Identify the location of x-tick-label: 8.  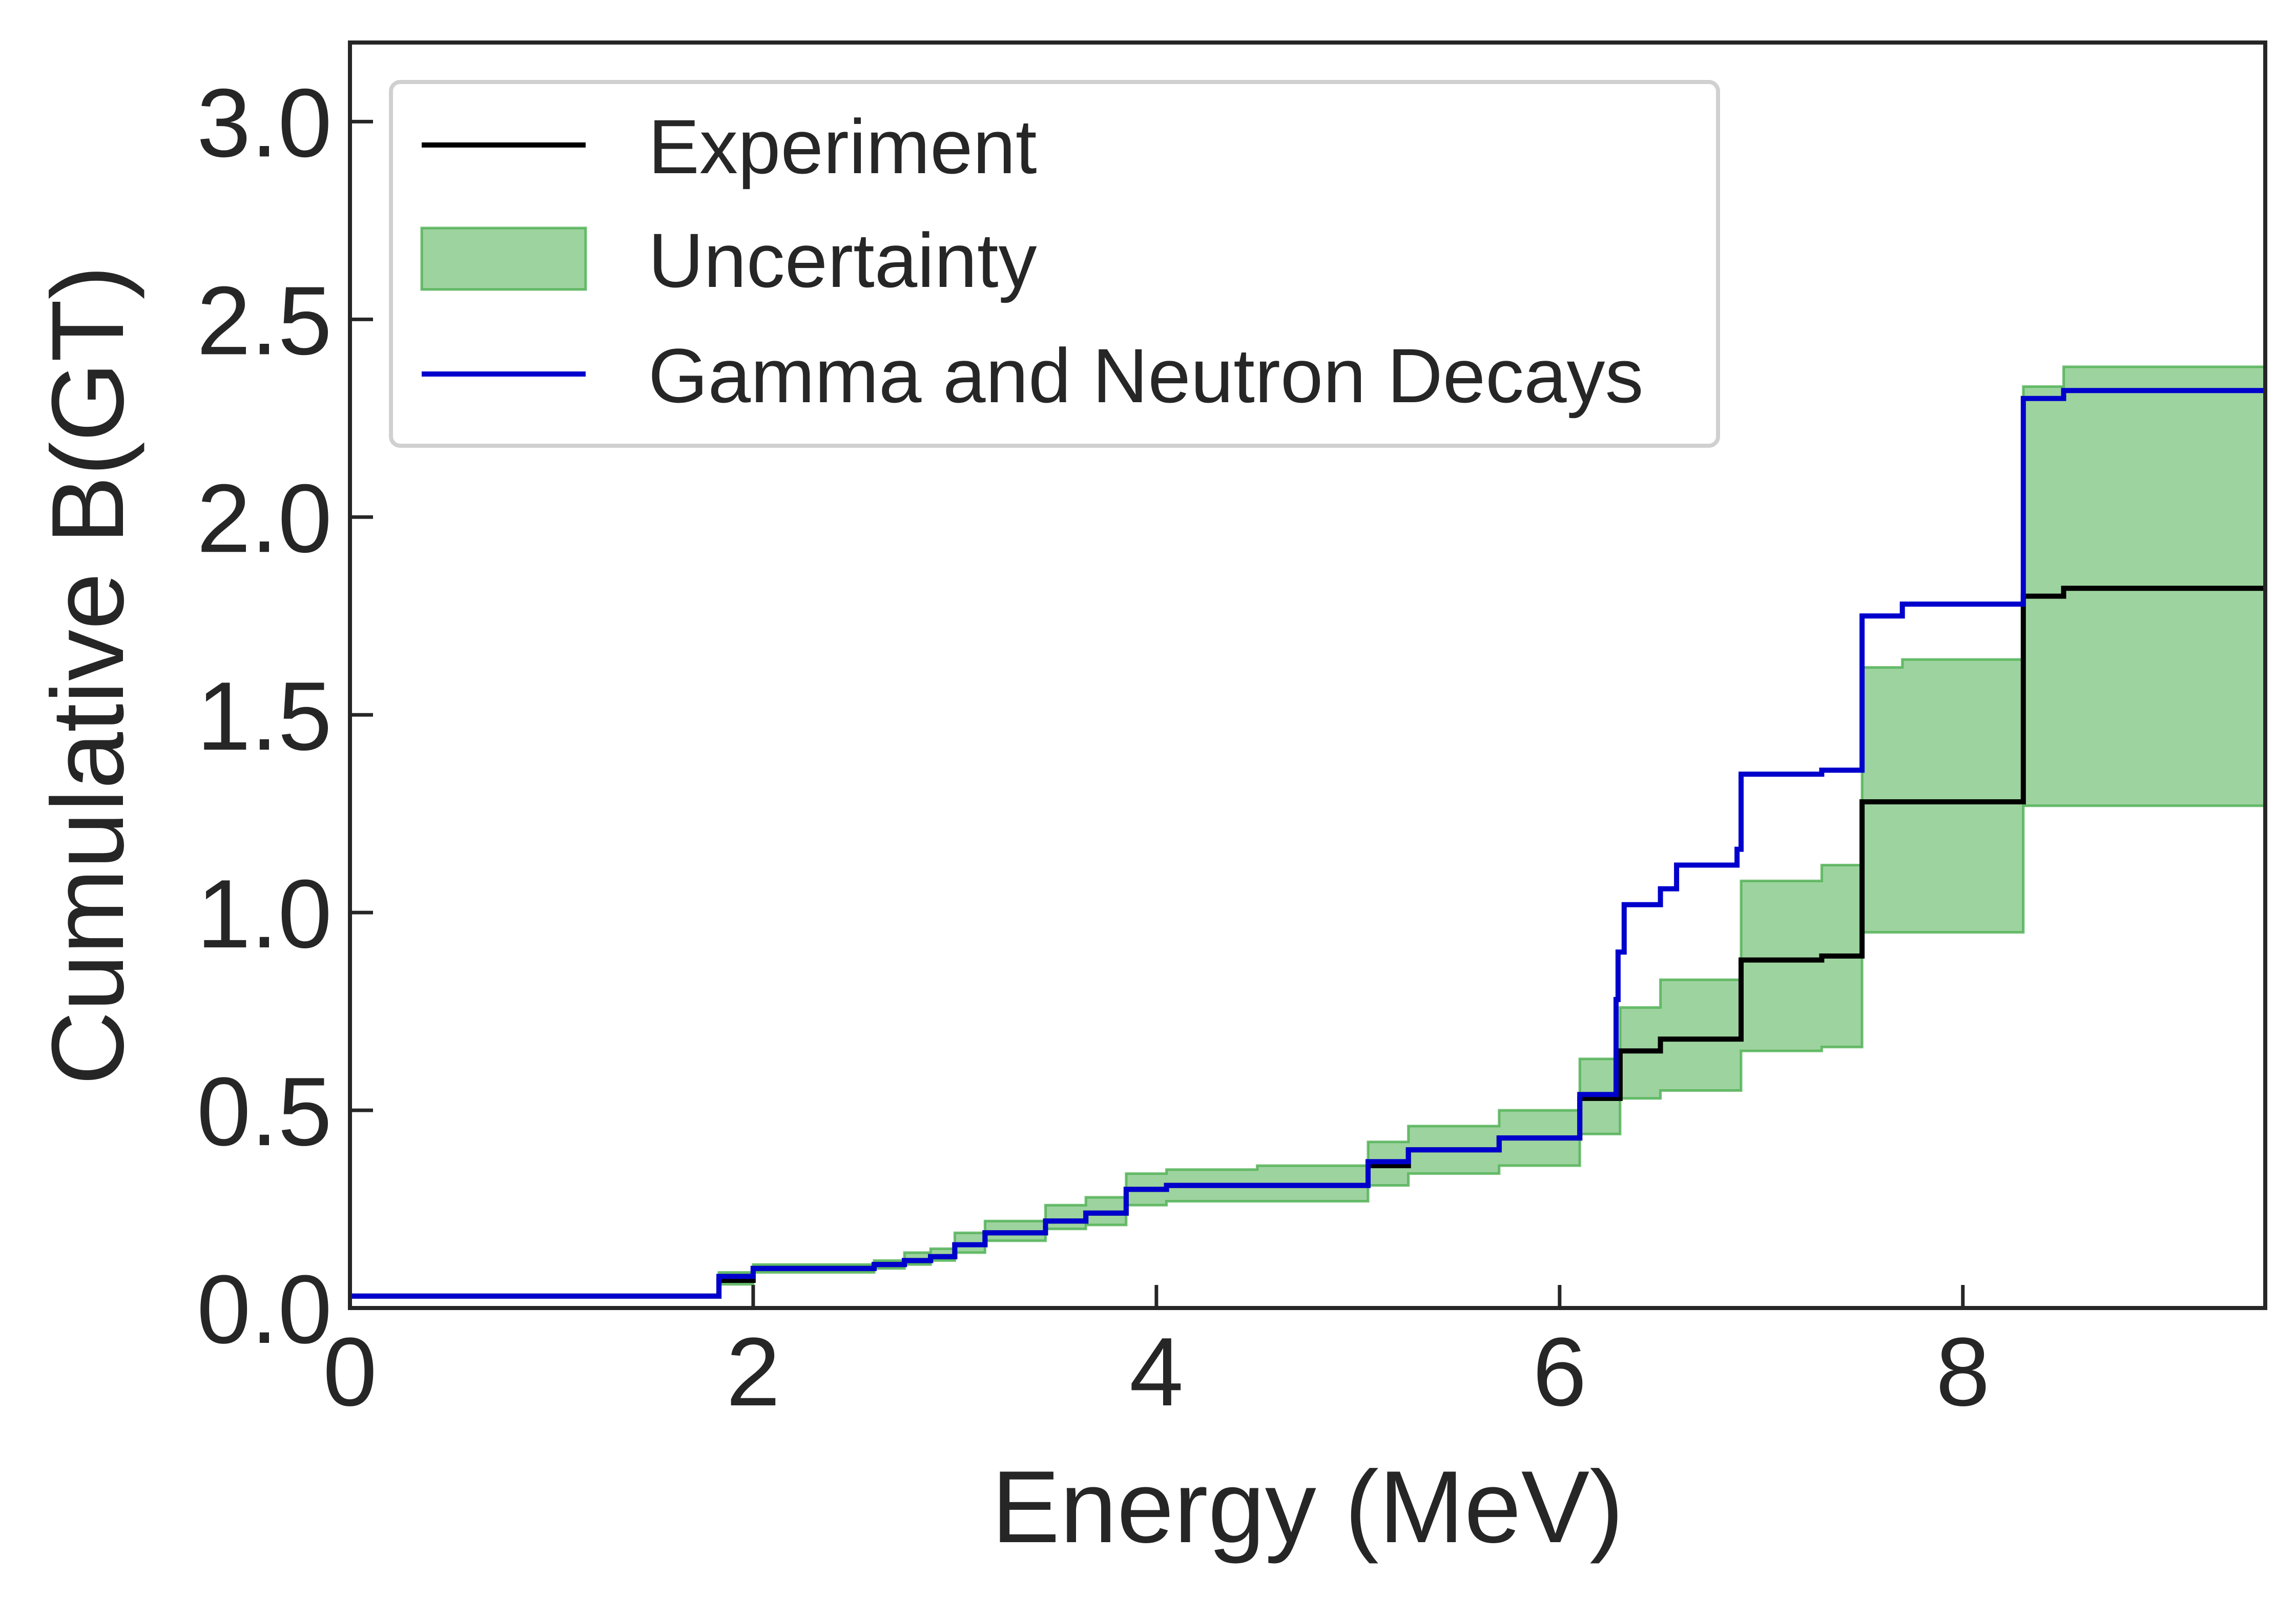
(1963, 1372).